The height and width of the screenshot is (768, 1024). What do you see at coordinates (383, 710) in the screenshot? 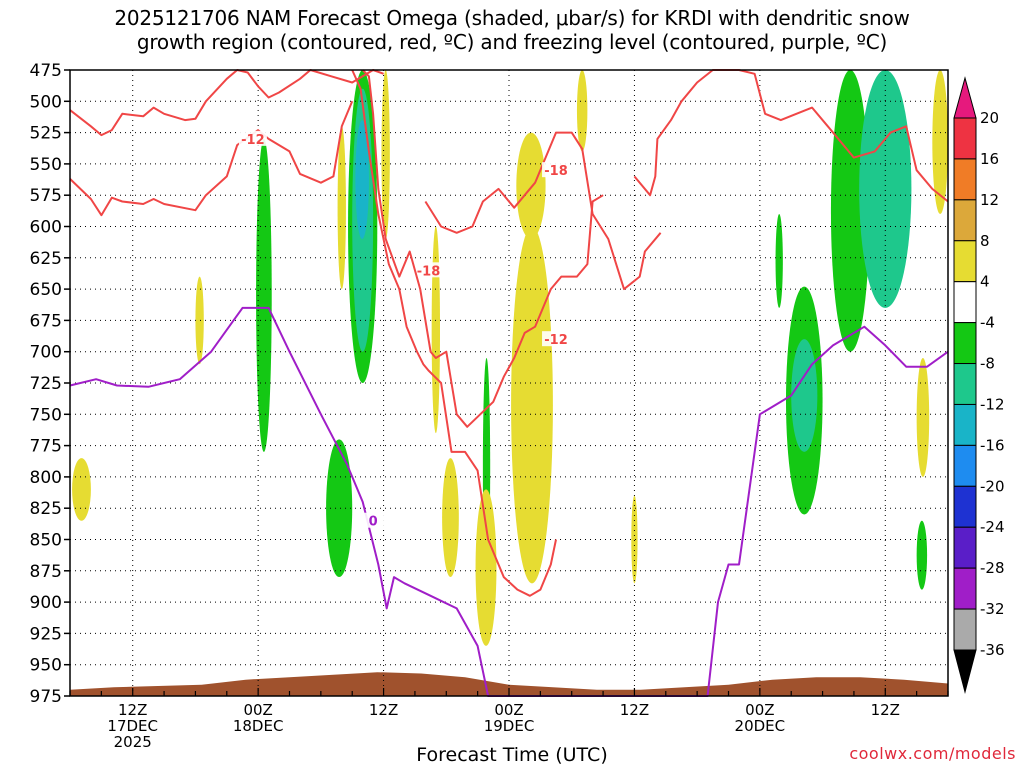
I see `x-tick-label-30-0: 12Z` at bounding box center [383, 710].